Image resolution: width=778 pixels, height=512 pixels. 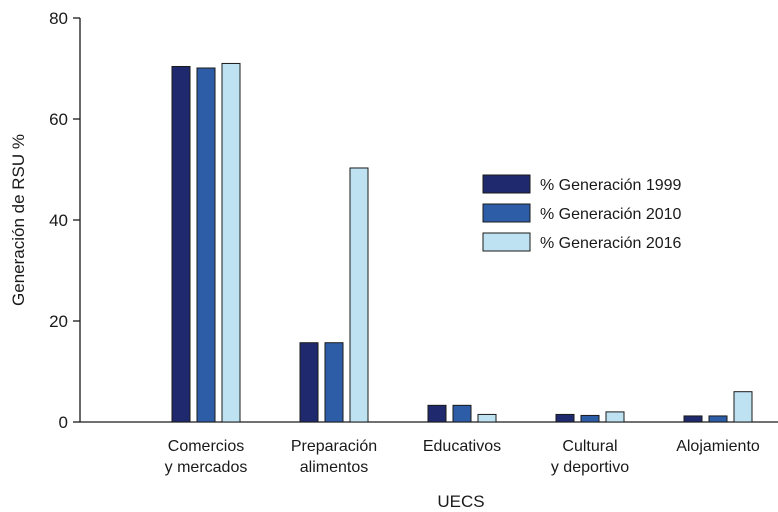 I want to click on legend-label: % Generación 2010, so click(x=611, y=214).